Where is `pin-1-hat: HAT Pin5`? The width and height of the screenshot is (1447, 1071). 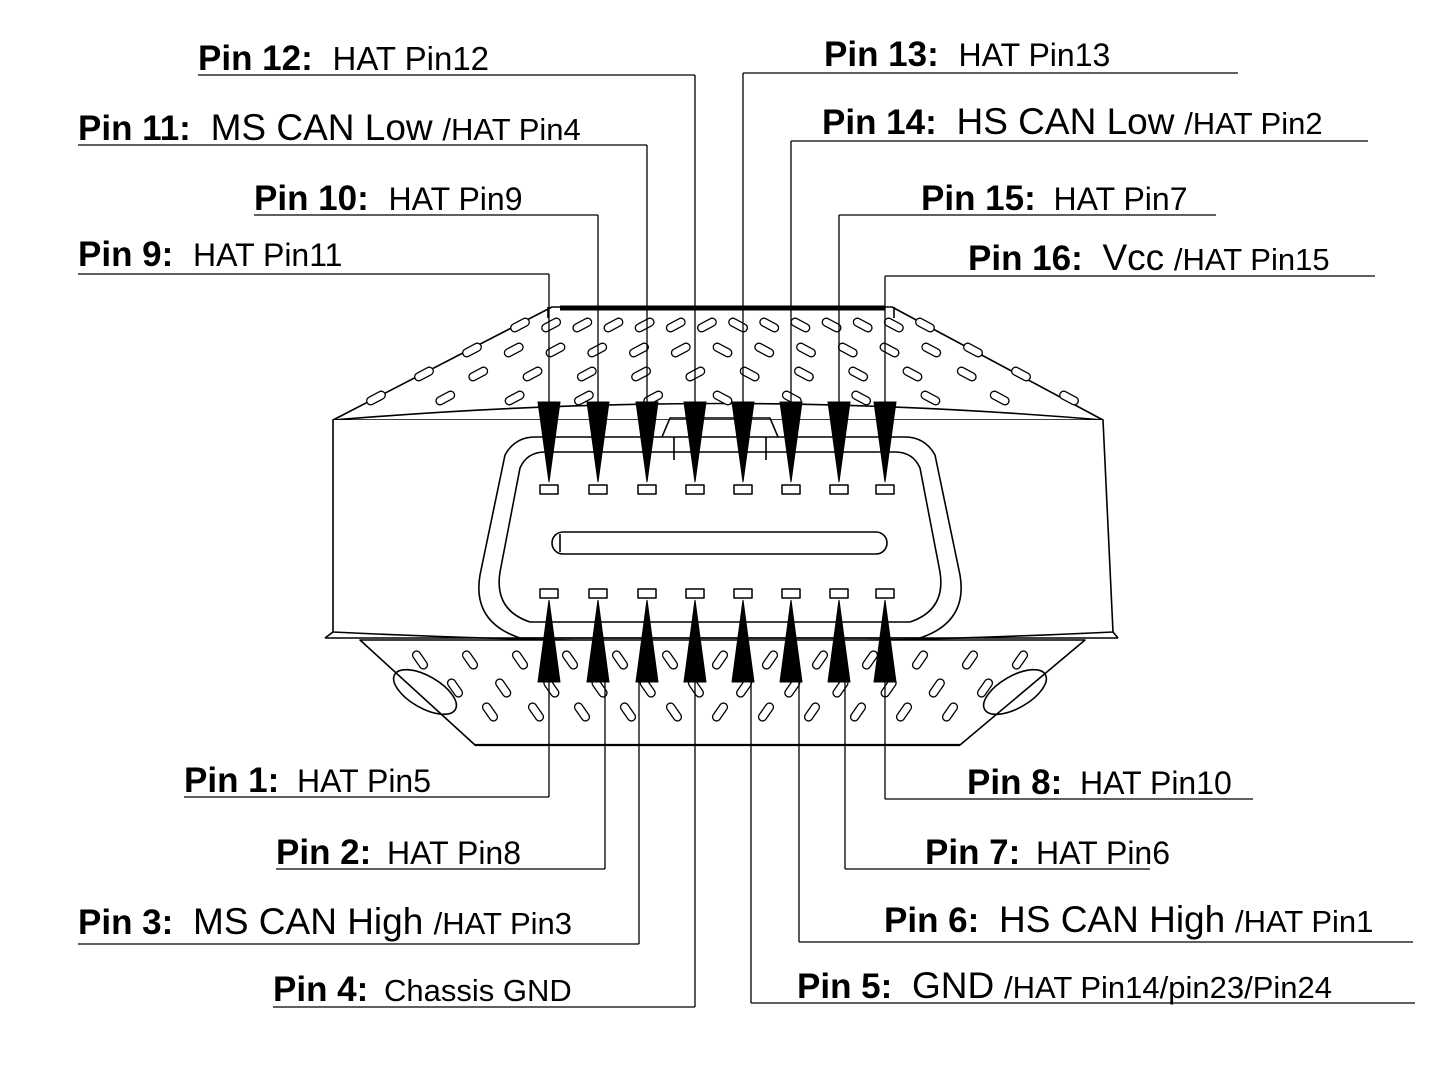 pin-1-hat: HAT Pin5 is located at coordinates (364, 781).